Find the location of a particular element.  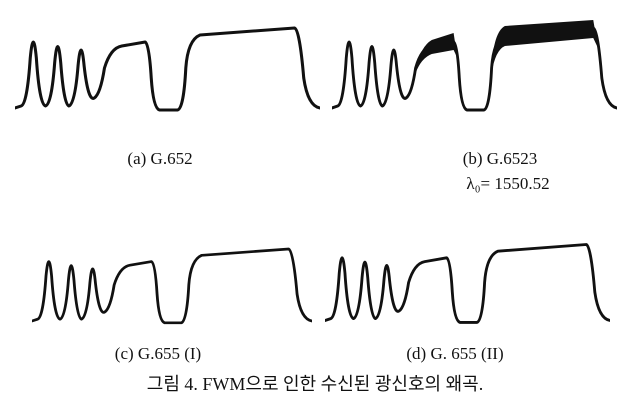

panel-label: (a) G.652 is located at coordinates (159, 158).